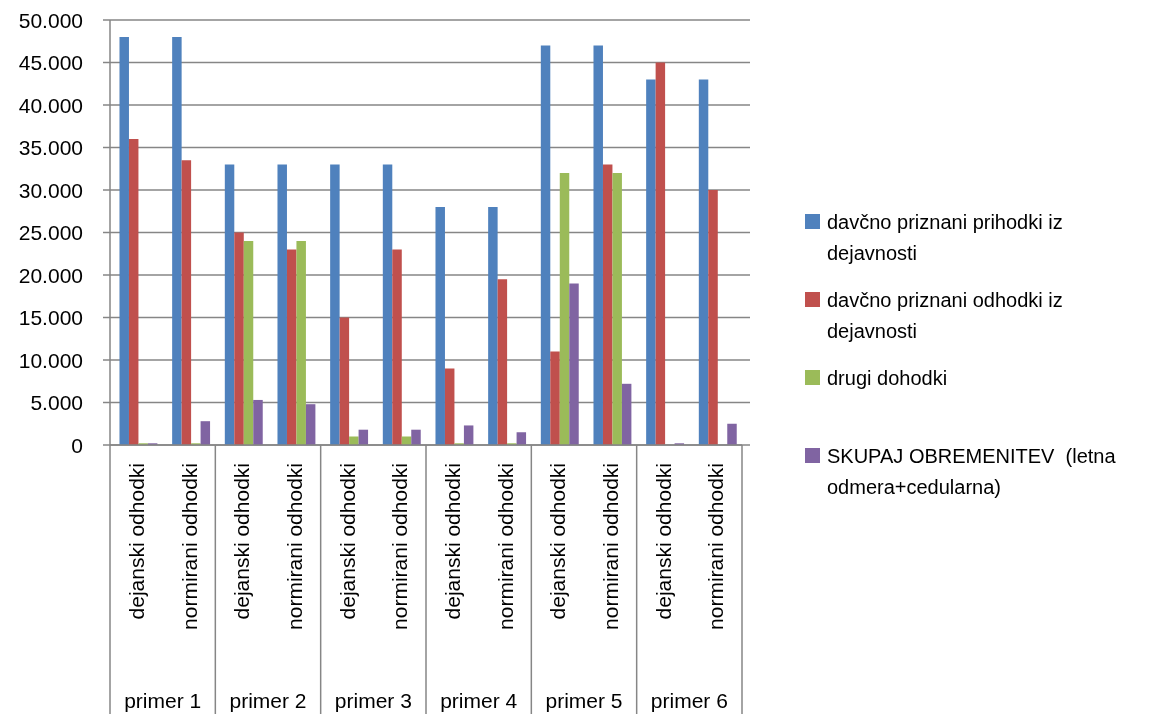 The height and width of the screenshot is (714, 1149). I want to click on legend-label: davčno priznani odhodki iz dejavnosti, so click(945, 315).